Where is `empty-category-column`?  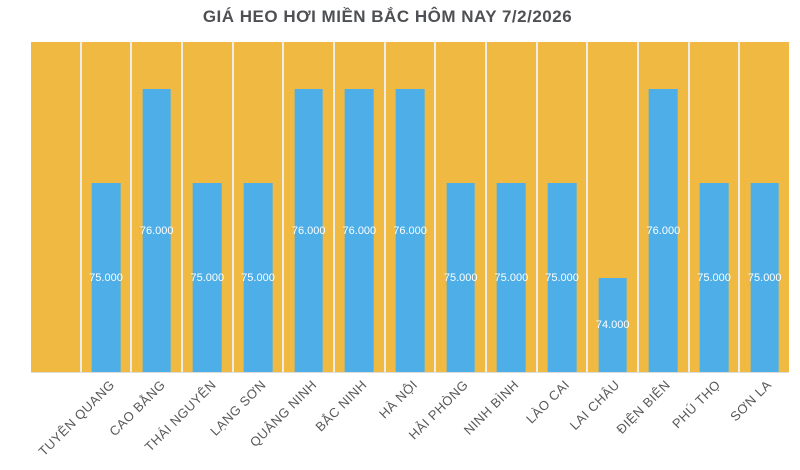
empty-category-column is located at coordinates (56, 207).